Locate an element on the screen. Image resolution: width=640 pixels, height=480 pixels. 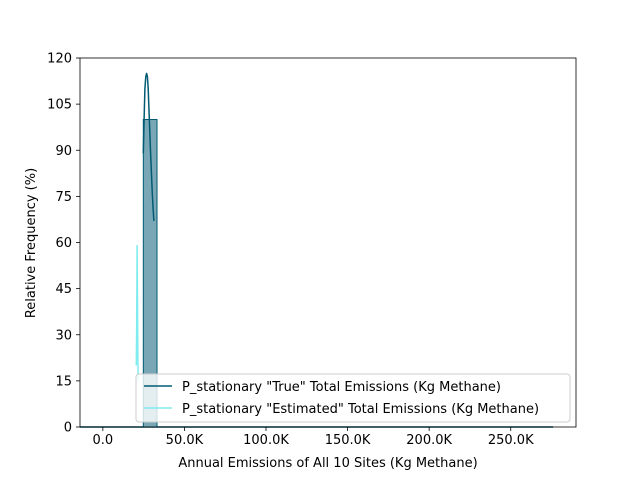
x-tick-label: 150.0K is located at coordinates (348, 440).